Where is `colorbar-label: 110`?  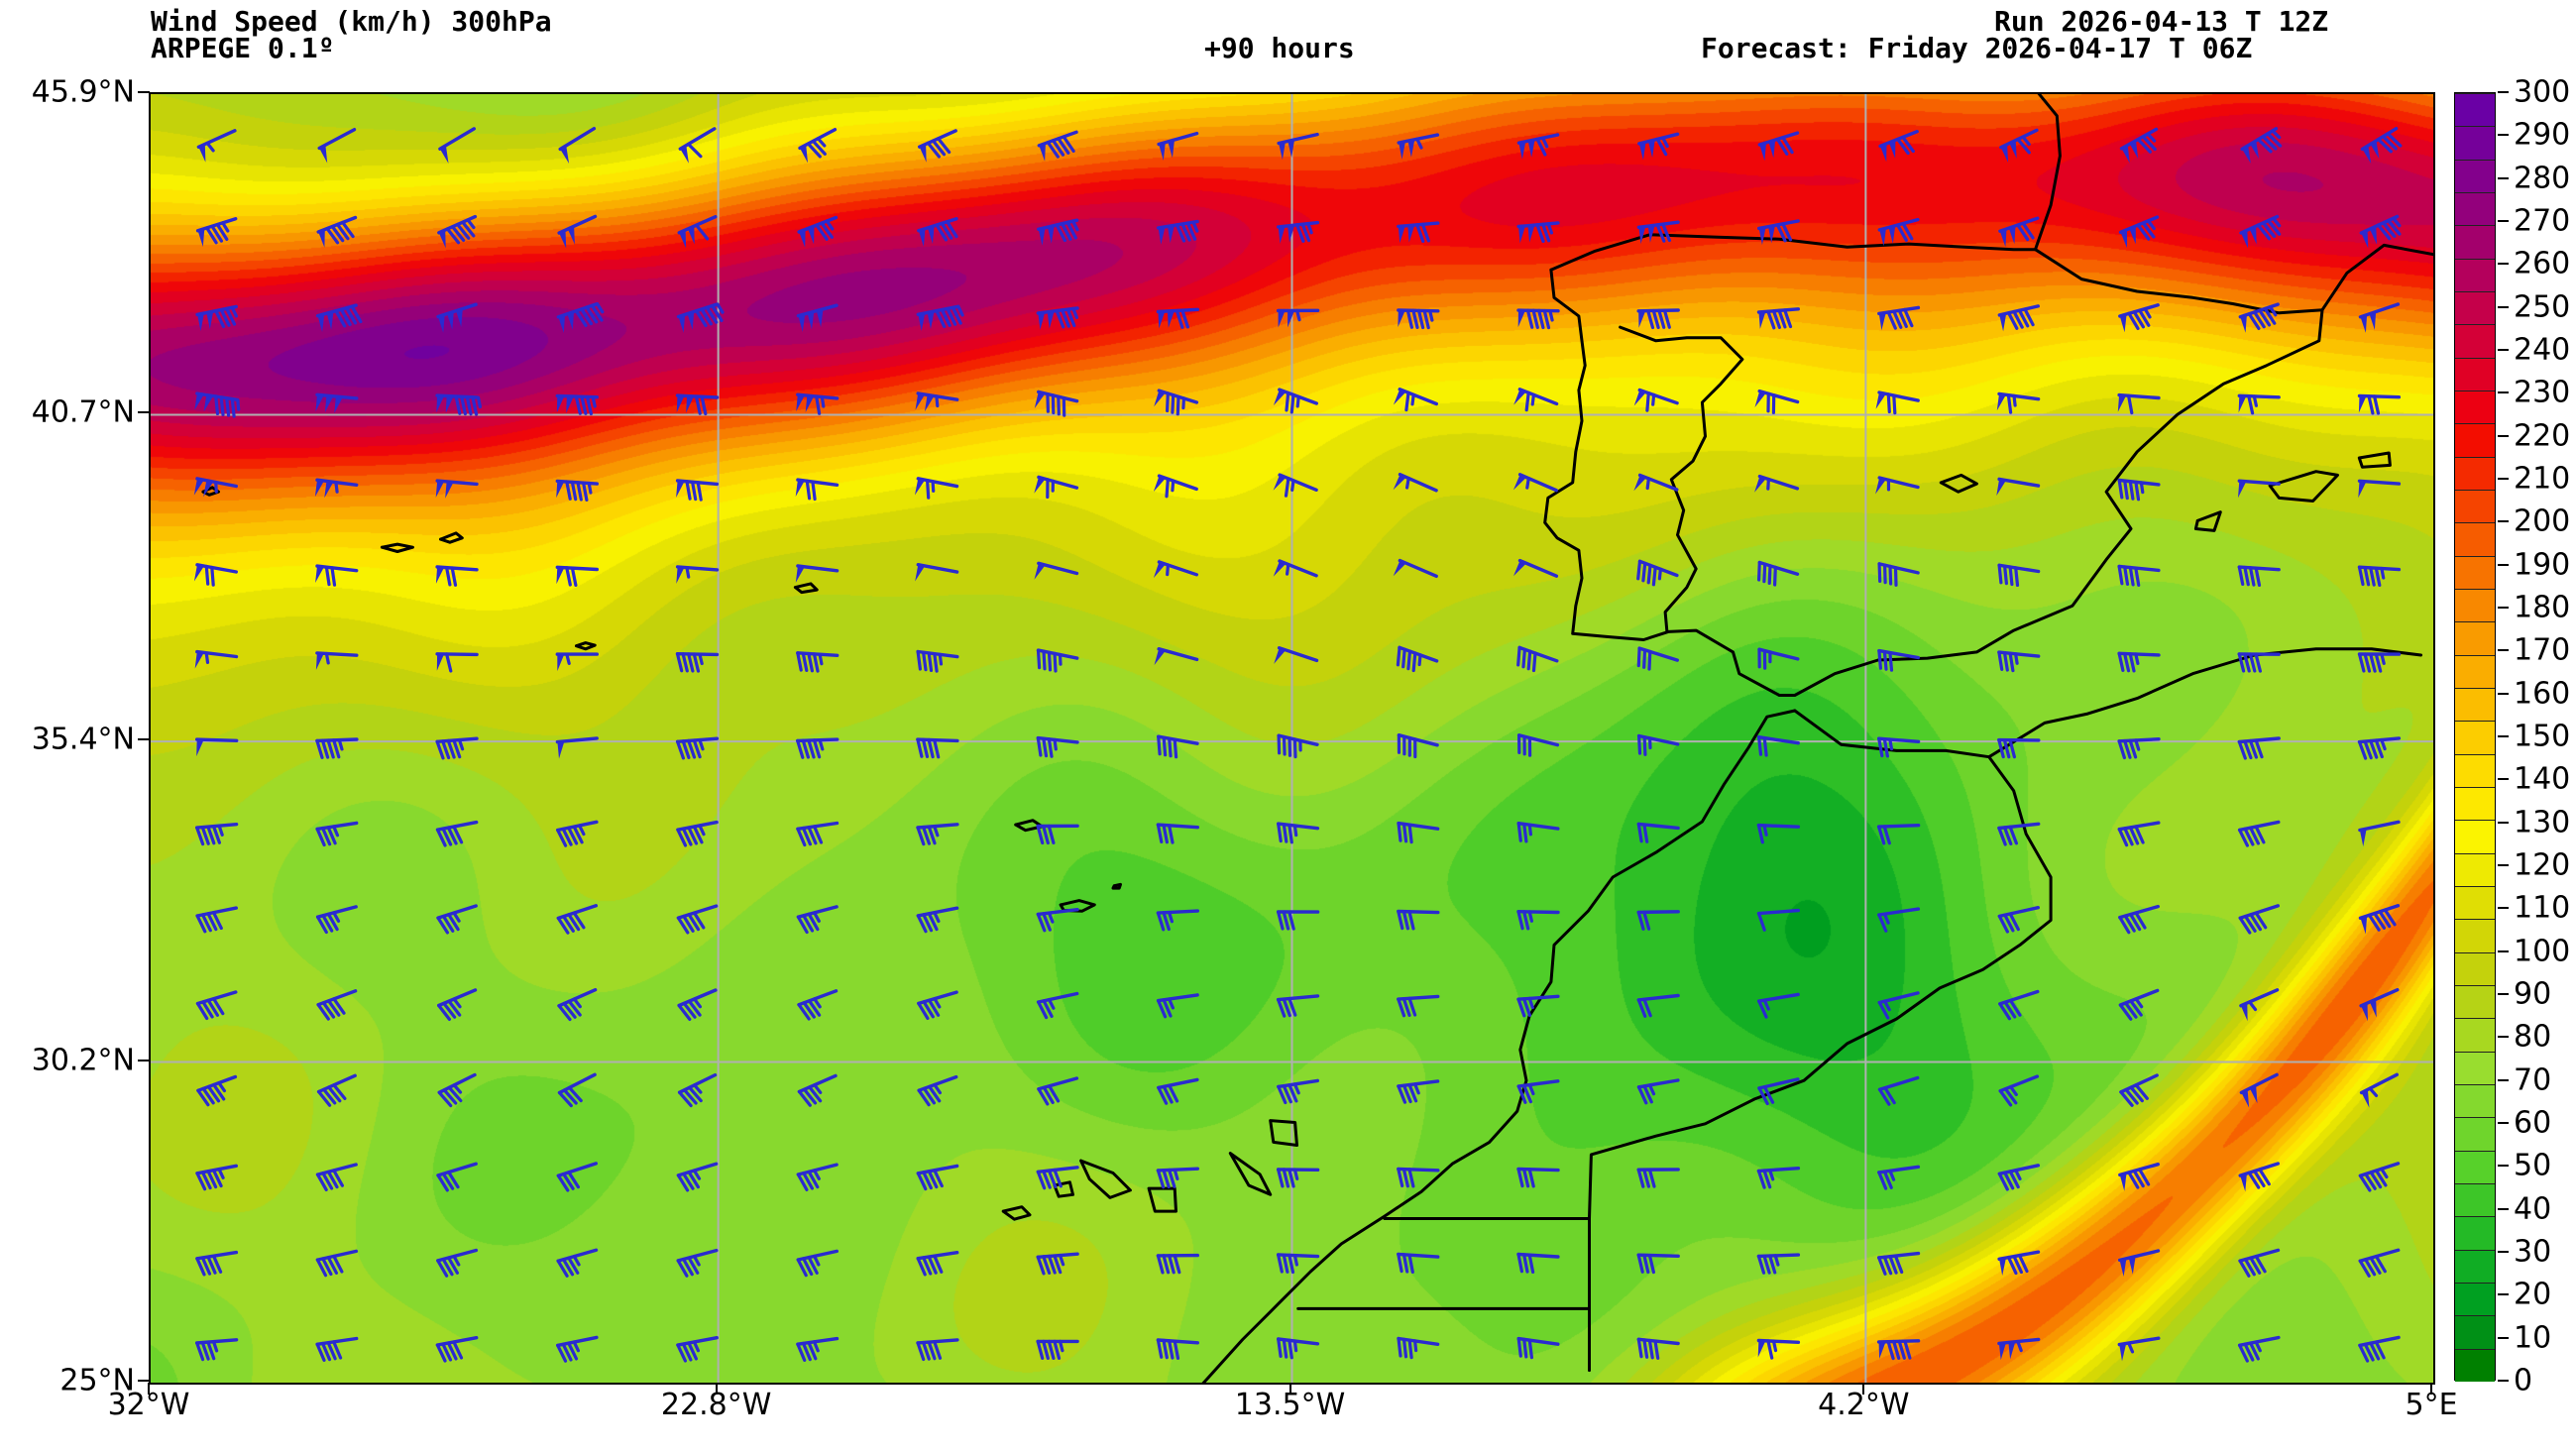 colorbar-label: 110 is located at coordinates (2542, 908).